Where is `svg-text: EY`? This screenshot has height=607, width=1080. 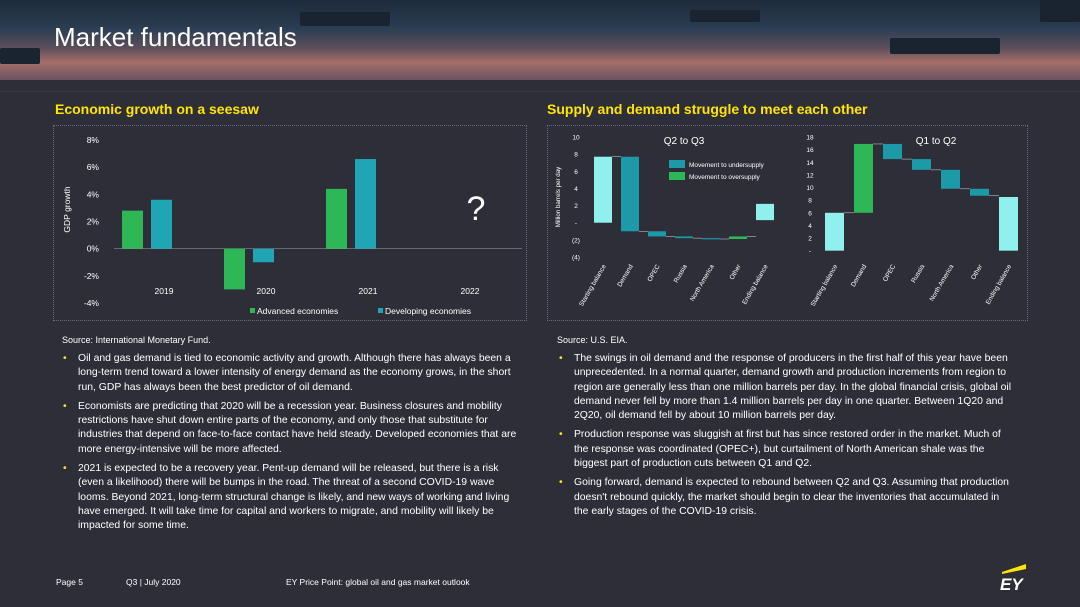 svg-text: EY is located at coordinates (1012, 583).